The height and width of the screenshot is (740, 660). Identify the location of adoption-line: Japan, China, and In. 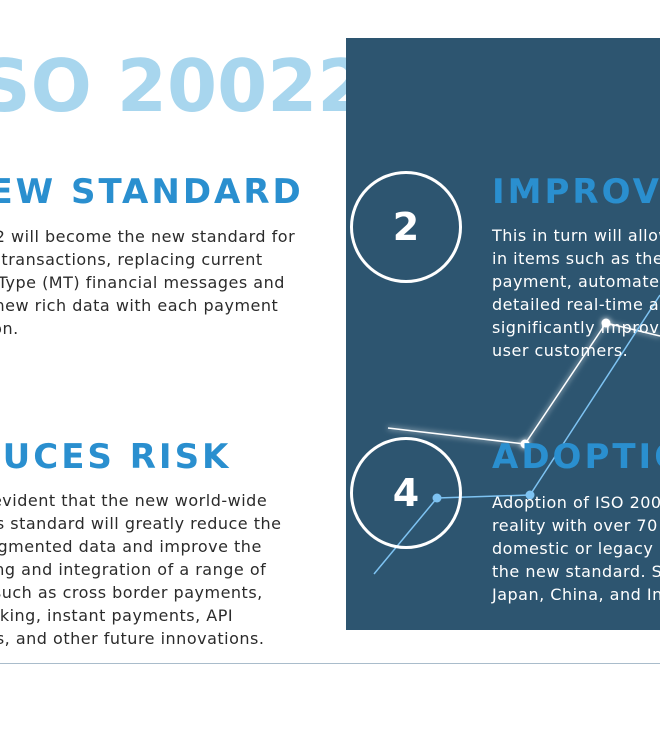
(576, 594).